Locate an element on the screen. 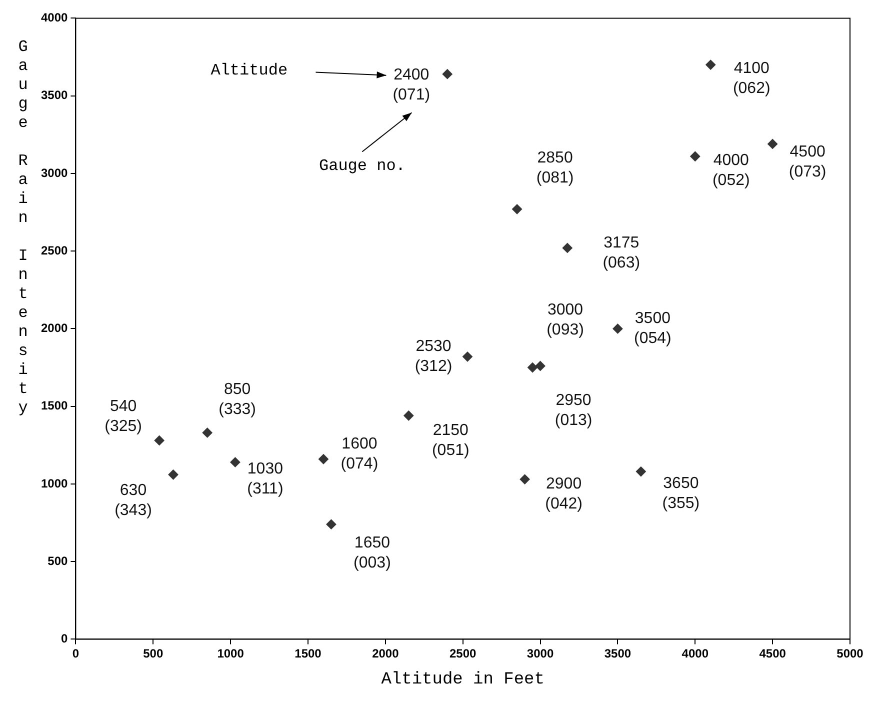  y-tick-label: 1000 is located at coordinates (54, 483).